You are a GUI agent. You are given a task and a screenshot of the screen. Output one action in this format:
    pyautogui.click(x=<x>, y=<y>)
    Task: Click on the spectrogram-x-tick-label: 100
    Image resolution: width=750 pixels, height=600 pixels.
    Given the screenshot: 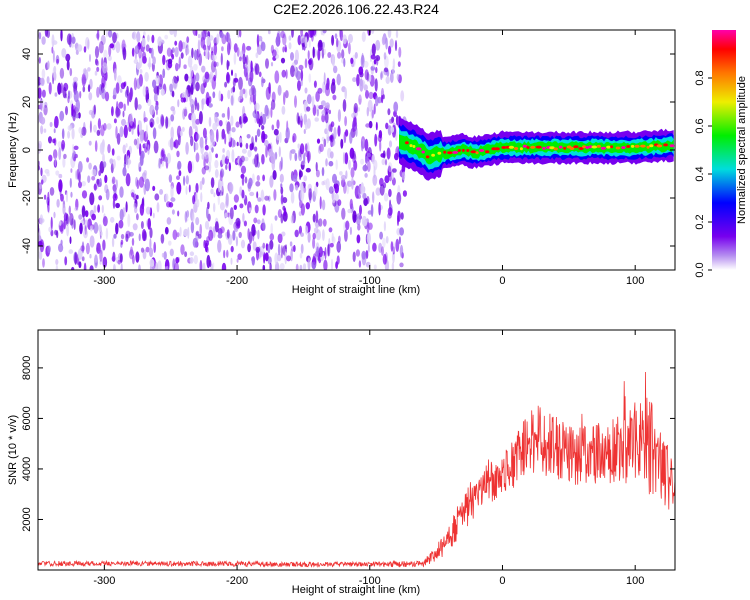 What is the action you would take?
    pyautogui.click(x=635, y=281)
    